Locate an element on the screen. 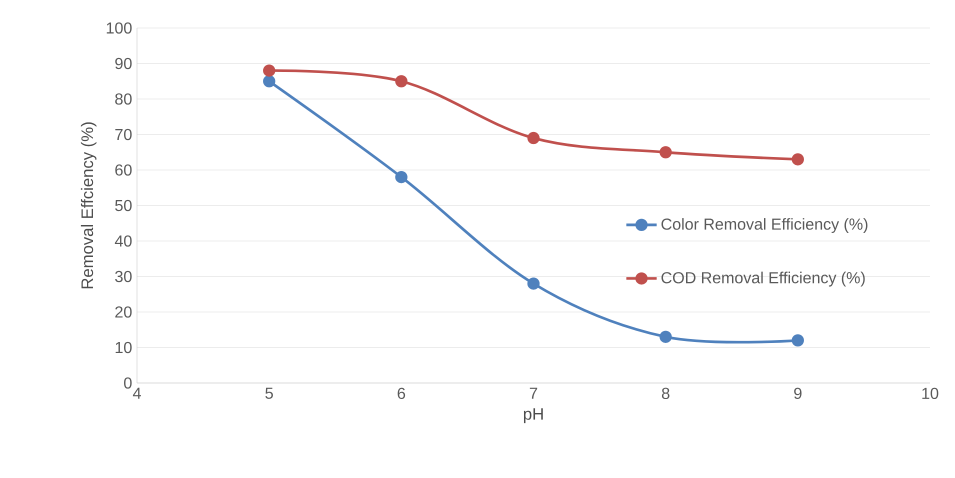 This screenshot has height=478, width=955. legend-label: Color Removal Efficiency (%) is located at coordinates (765, 225).